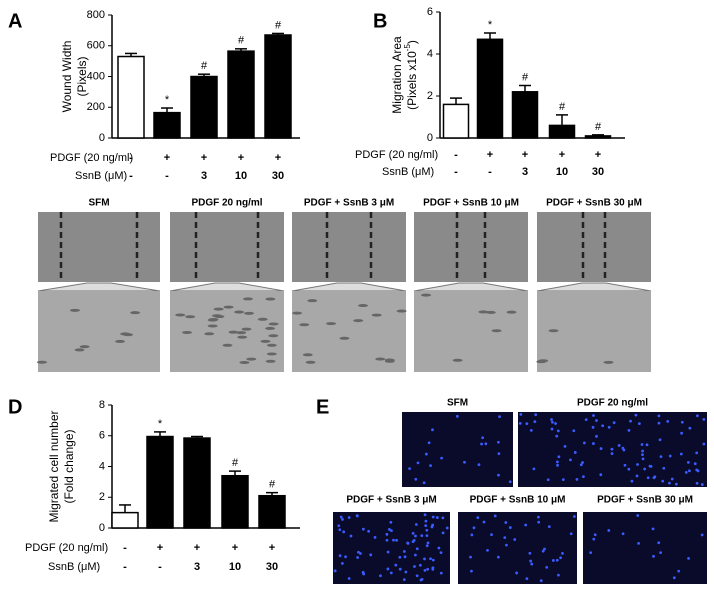 Image resolution: width=714 pixels, height=591 pixels. What do you see at coordinates (645, 500) in the screenshot?
I see `image-label: PDGF + SsnB 30 μM` at bounding box center [645, 500].